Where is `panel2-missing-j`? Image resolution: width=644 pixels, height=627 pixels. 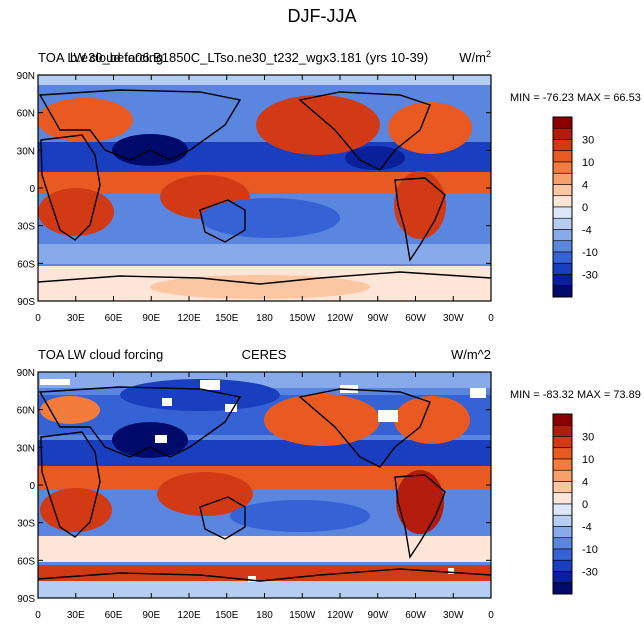
panel2-missing-j is located at coordinates (55, 382).